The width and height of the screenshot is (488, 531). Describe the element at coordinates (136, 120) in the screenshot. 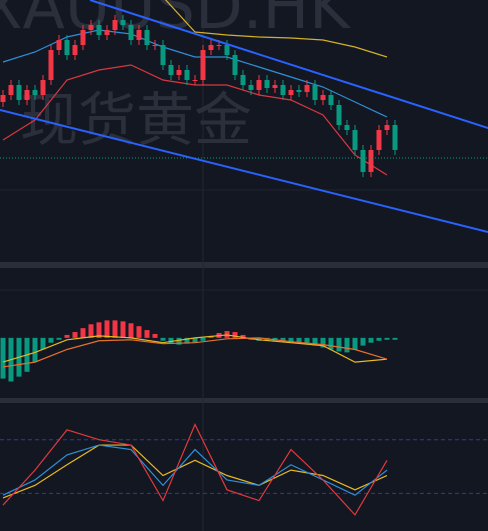

I see `watermark-name: 现货黄金` at that location.